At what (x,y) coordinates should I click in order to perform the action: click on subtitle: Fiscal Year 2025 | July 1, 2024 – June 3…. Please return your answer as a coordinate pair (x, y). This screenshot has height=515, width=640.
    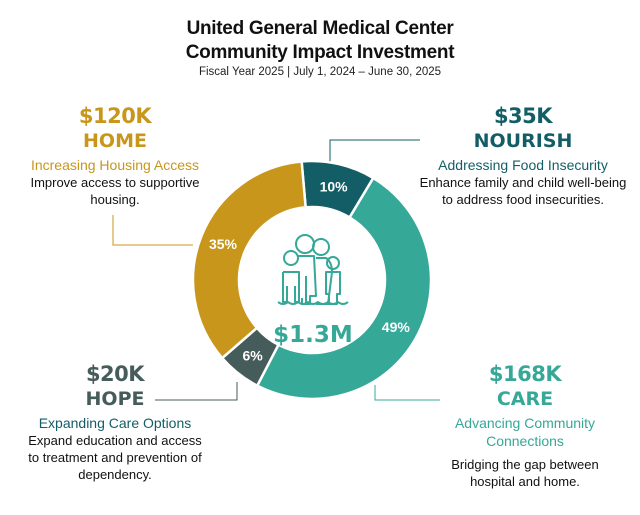
    Looking at the image, I should click on (320, 72).